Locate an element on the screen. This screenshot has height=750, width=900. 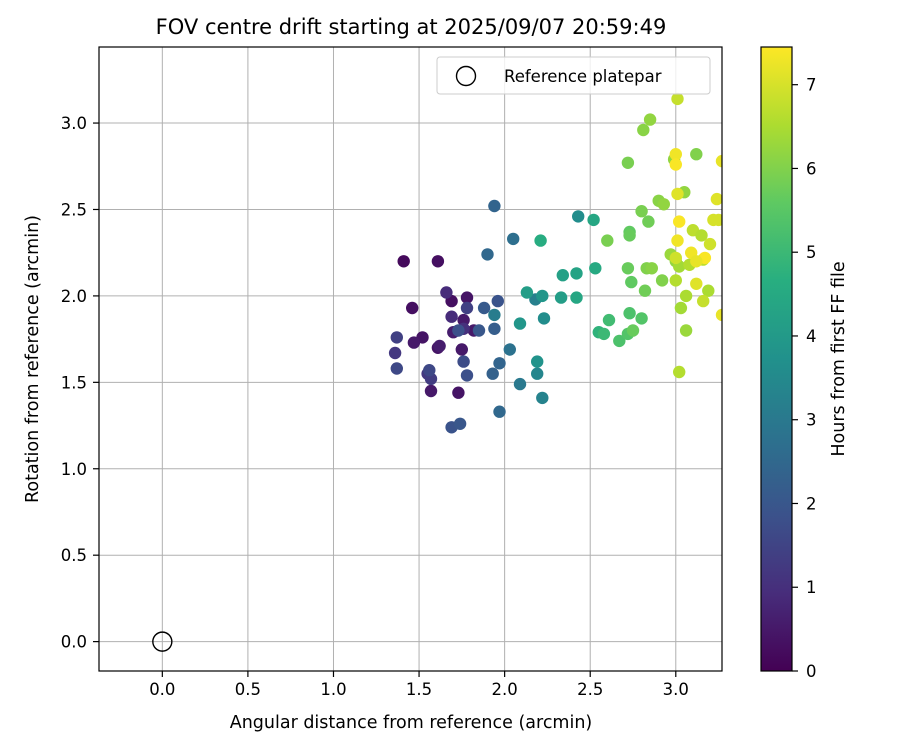
x-tick-label: 0.0 is located at coordinates (162, 689).